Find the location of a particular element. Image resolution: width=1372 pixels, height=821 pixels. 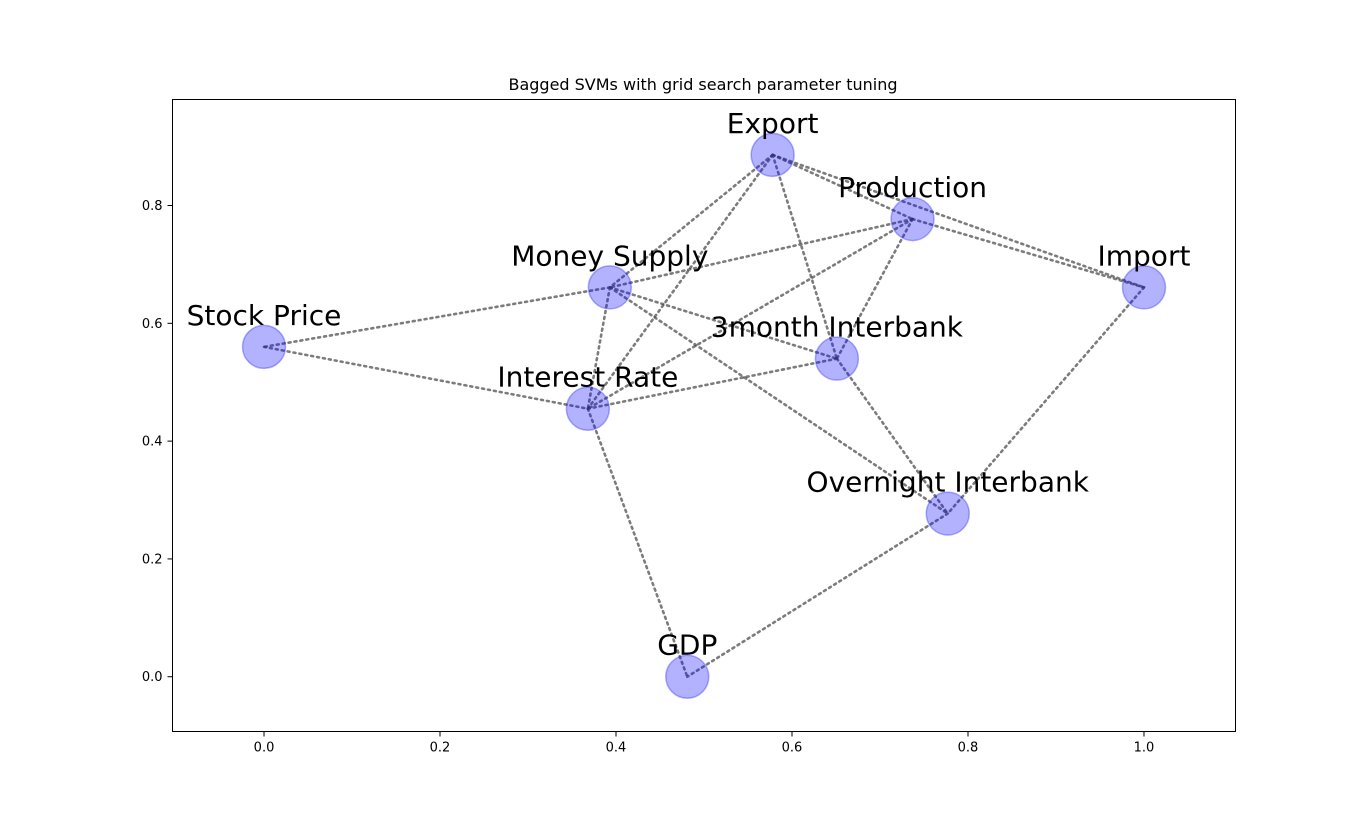

x-tick-label: 0.4 is located at coordinates (616, 748).